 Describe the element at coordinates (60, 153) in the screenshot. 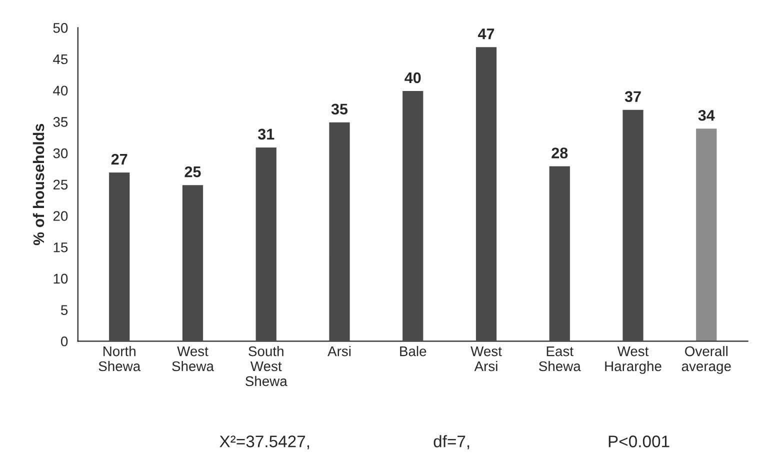

I see `y-tick-label: 30` at that location.